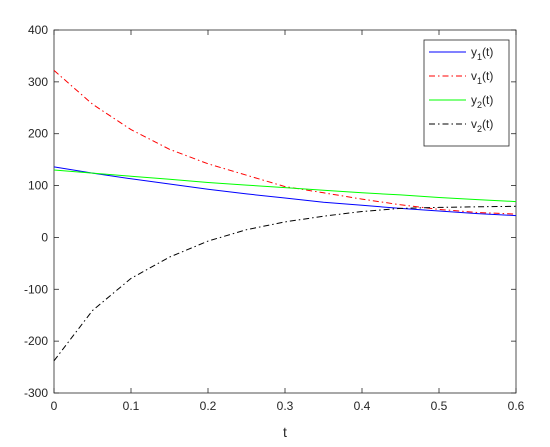 This screenshot has height=447, width=550. I want to click on x-tick-label: 0.4, so click(362, 406).